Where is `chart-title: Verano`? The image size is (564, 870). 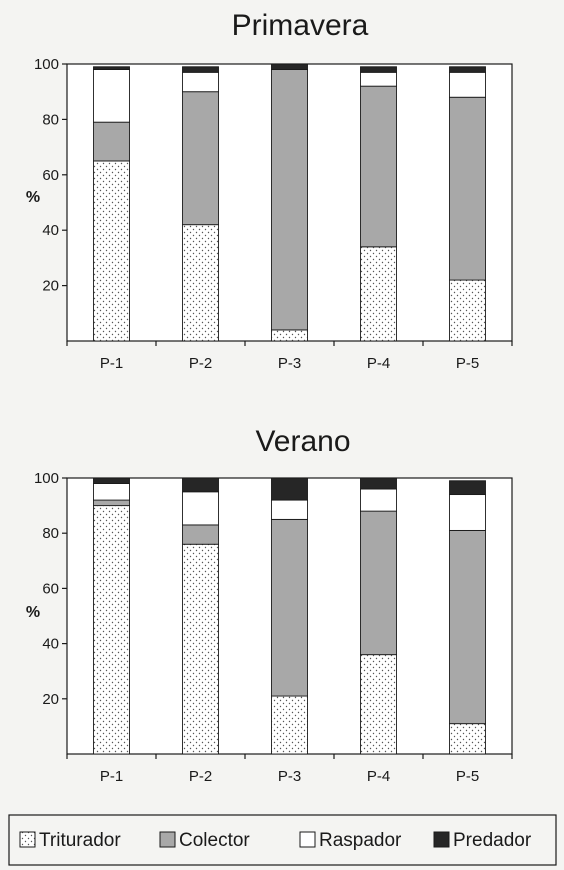
chart-title: Verano is located at coordinates (302, 441).